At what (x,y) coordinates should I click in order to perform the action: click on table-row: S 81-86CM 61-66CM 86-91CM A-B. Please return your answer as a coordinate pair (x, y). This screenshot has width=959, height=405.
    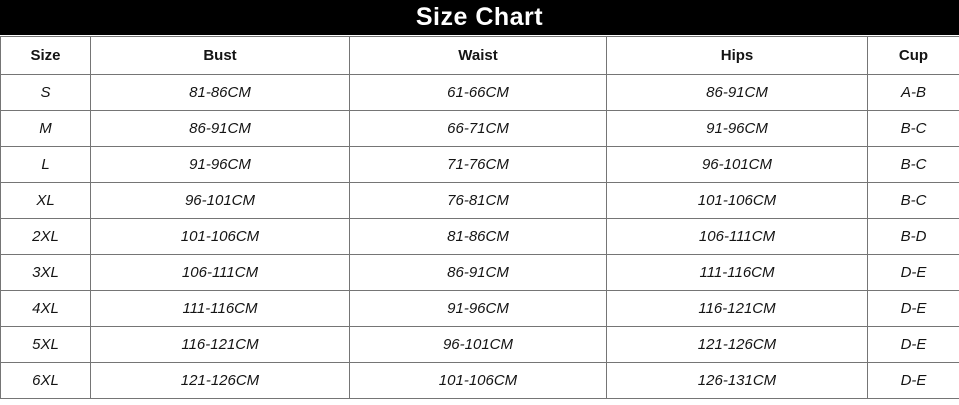
    Looking at the image, I should click on (479, 92).